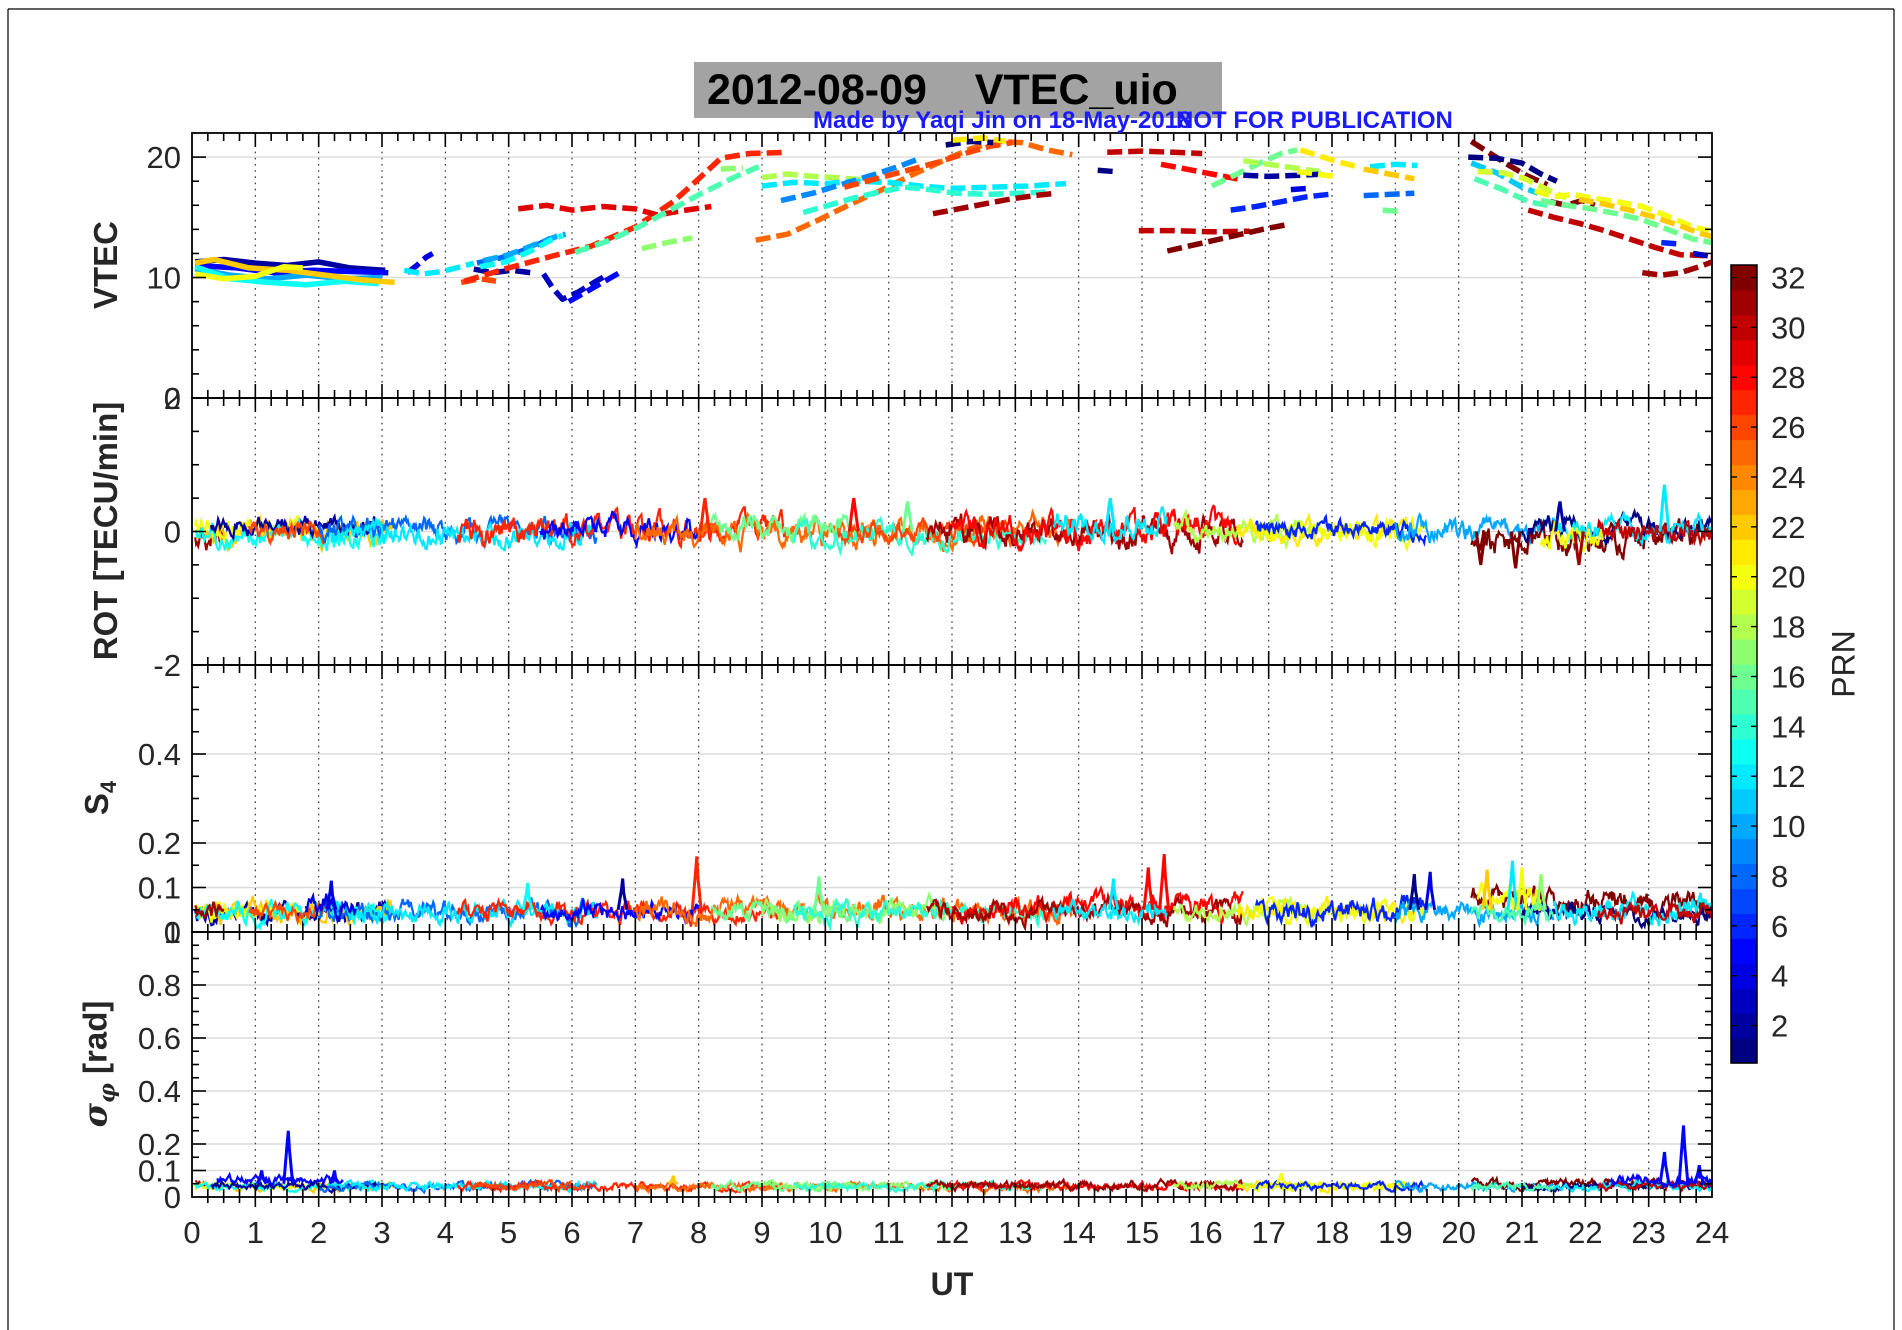  What do you see at coordinates (1779, 976) in the screenshot?
I see `colorbar-tick-label: 4` at bounding box center [1779, 976].